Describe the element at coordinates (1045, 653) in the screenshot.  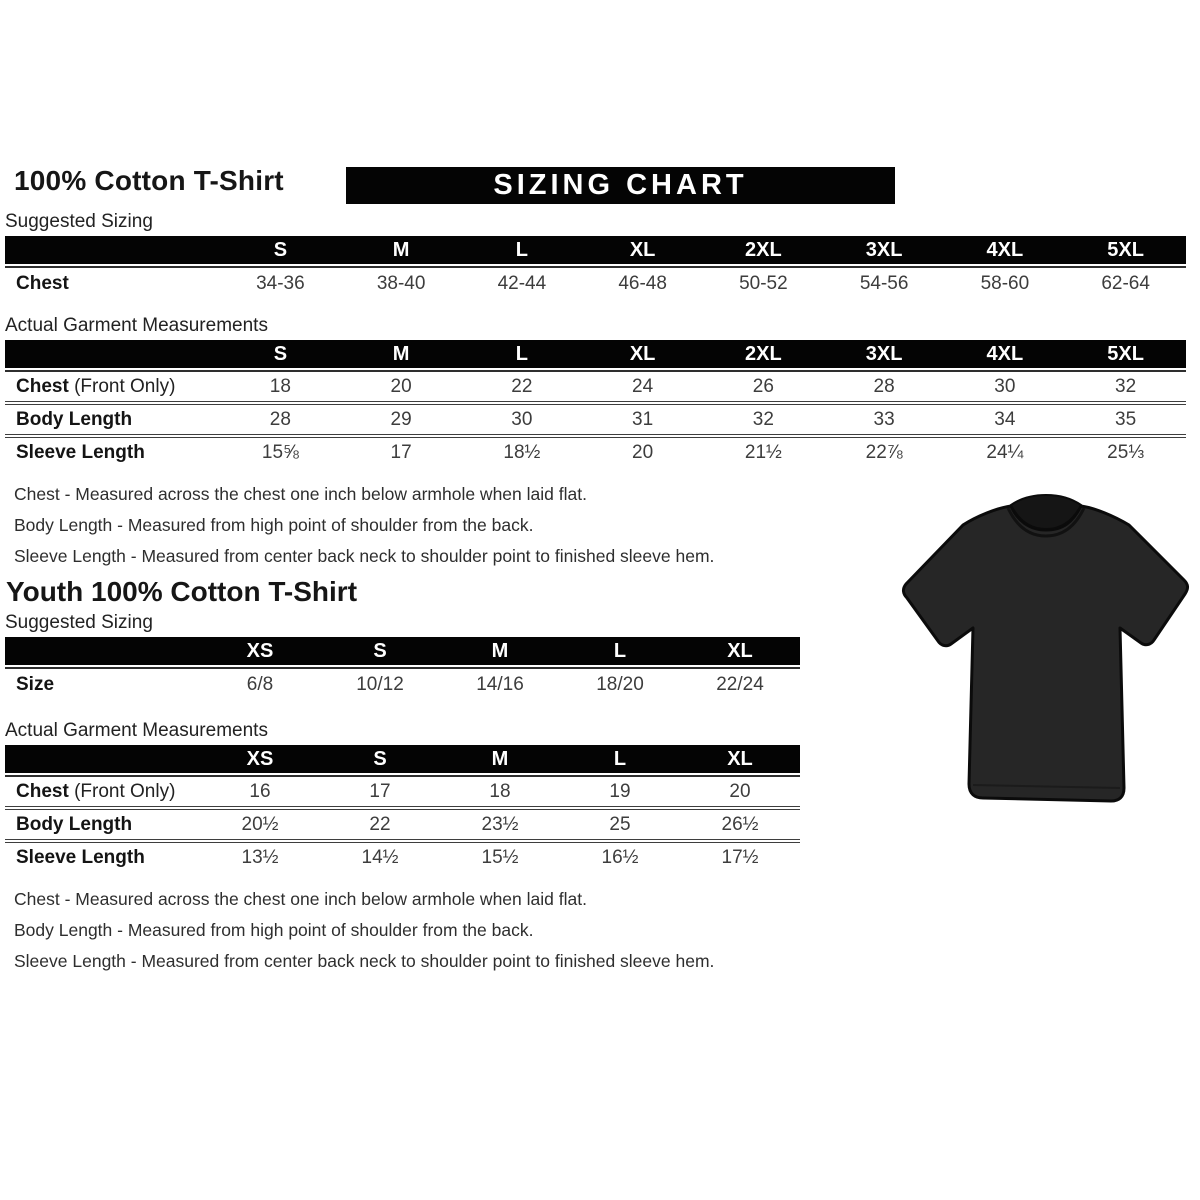
I see `t-shirt-body` at that location.